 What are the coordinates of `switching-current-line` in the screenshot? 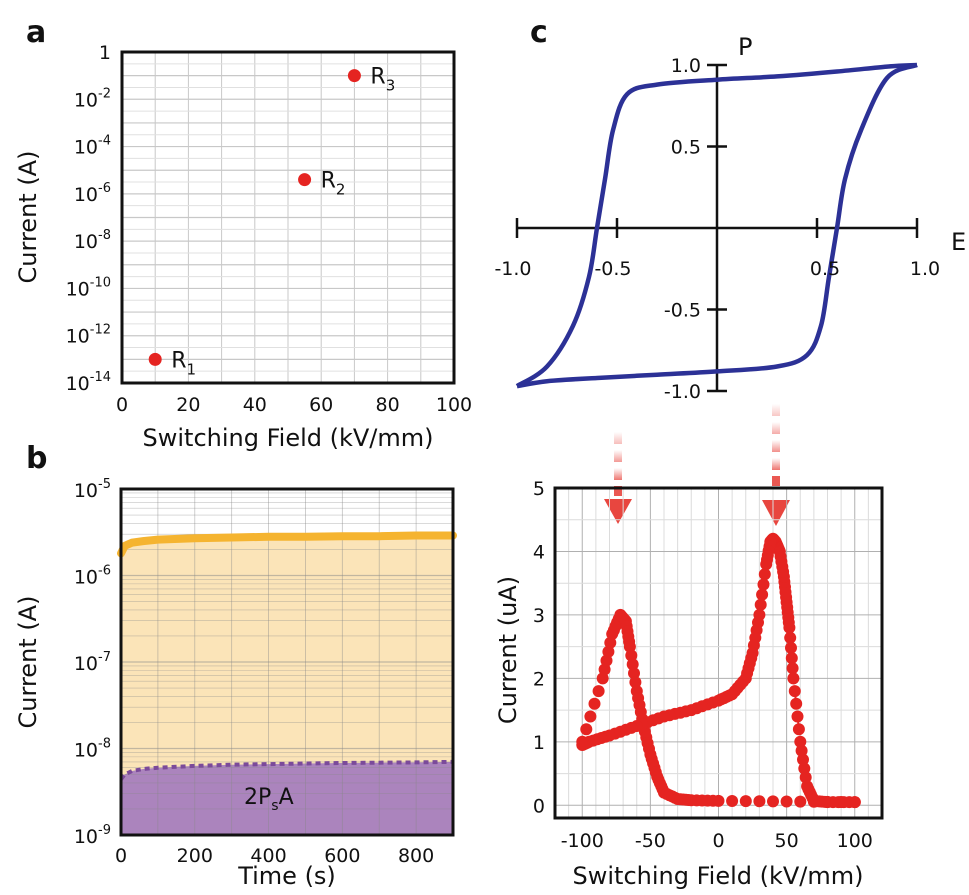 It's located at (286, 770).